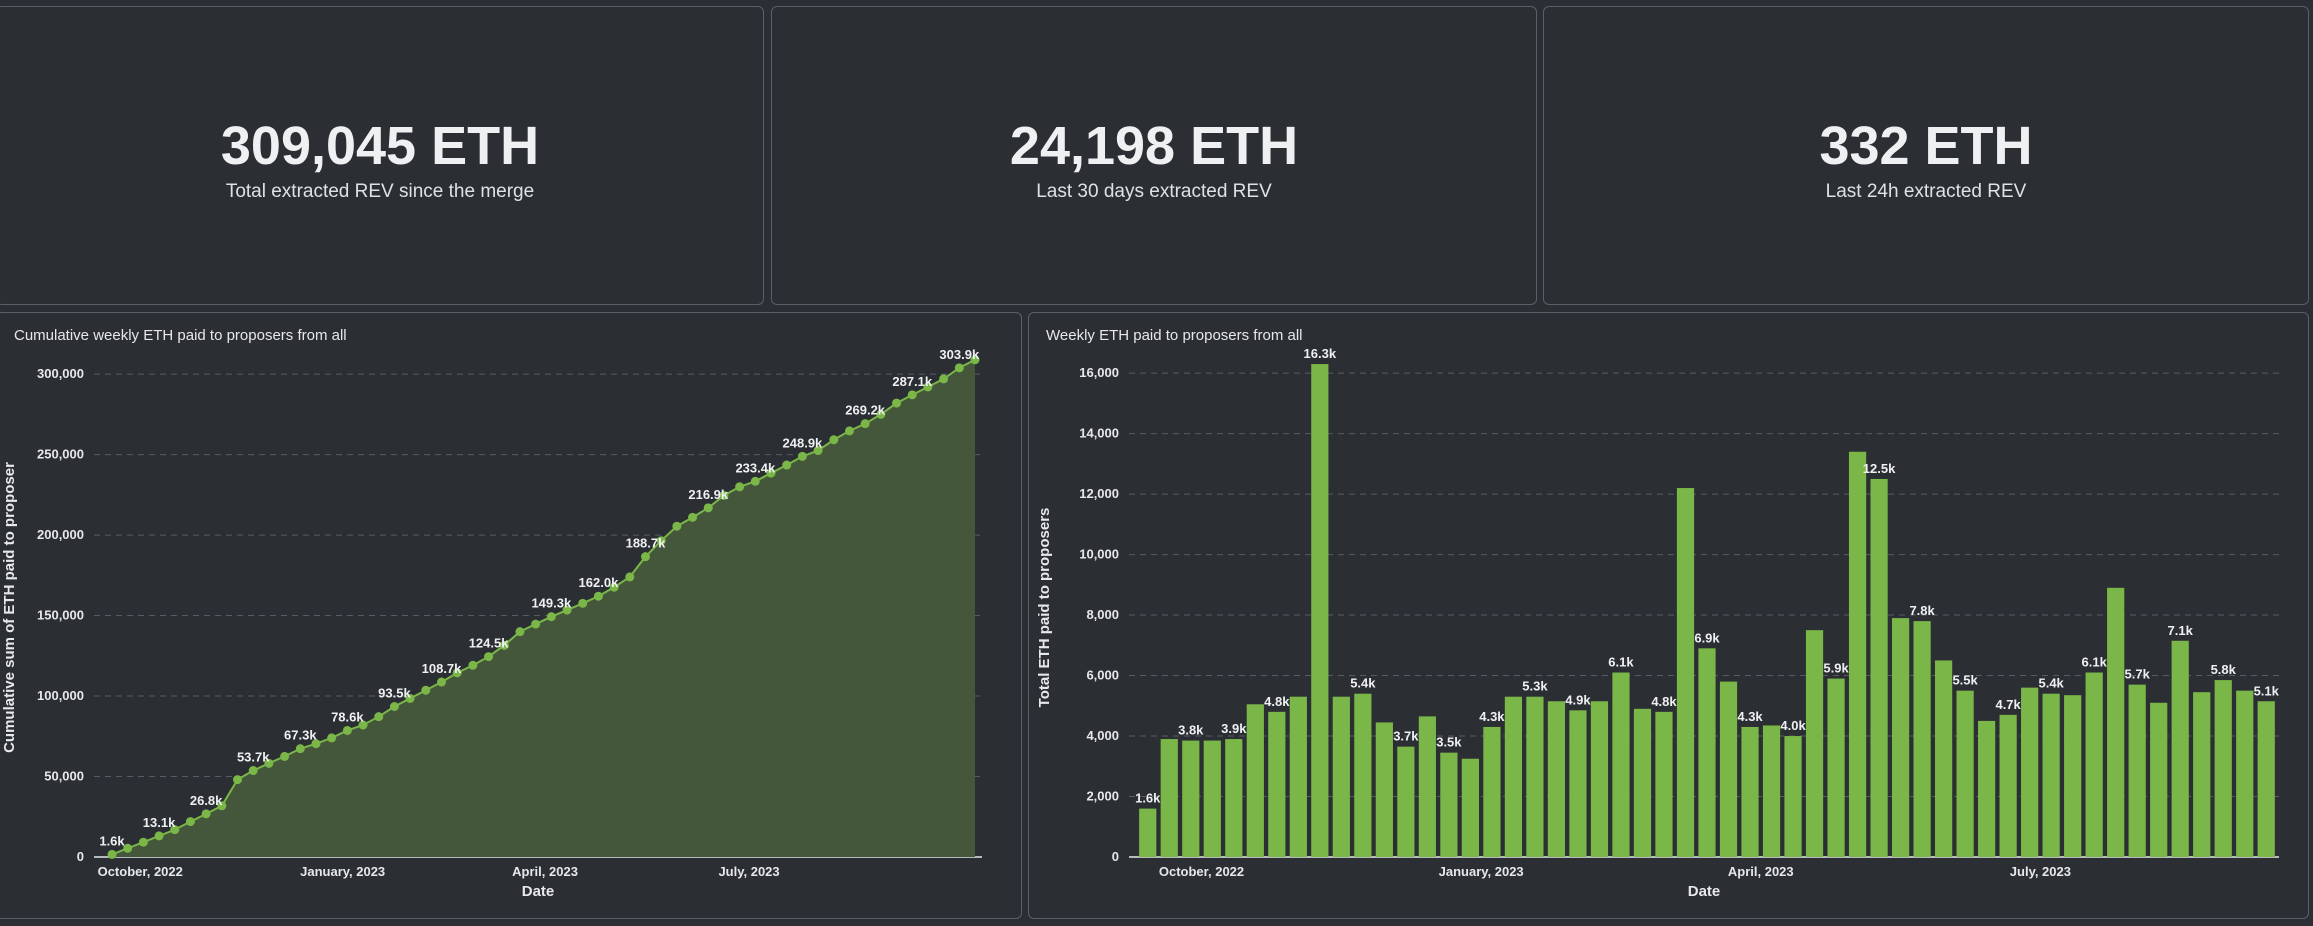 This screenshot has width=2313, height=926. I want to click on data-label: 149.3k, so click(551, 603).